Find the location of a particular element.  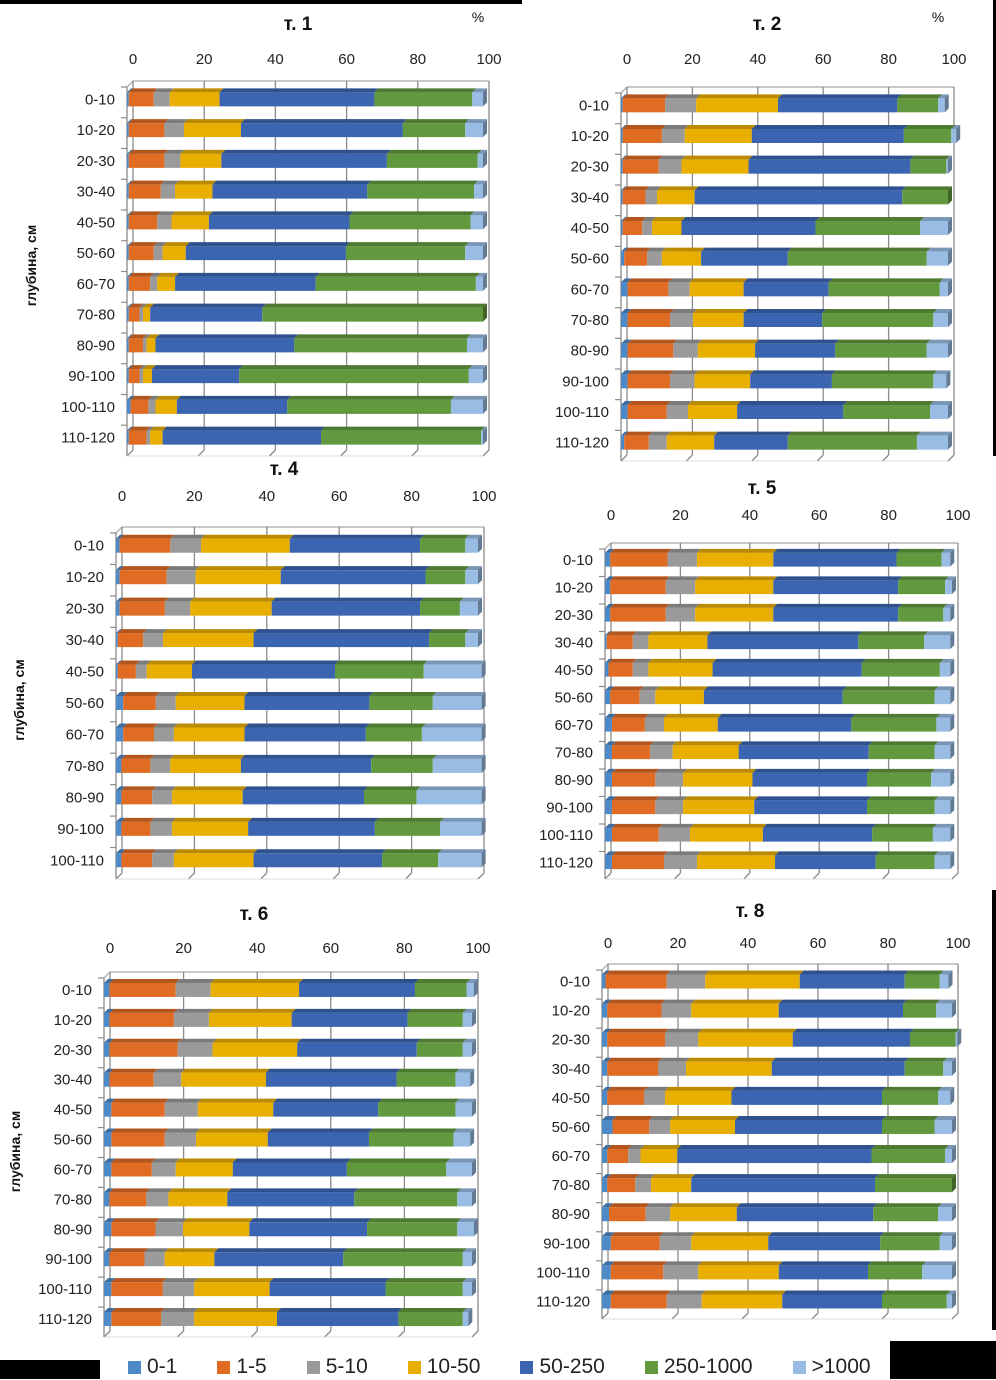

category-label: 20-30 is located at coordinates (96, 161).